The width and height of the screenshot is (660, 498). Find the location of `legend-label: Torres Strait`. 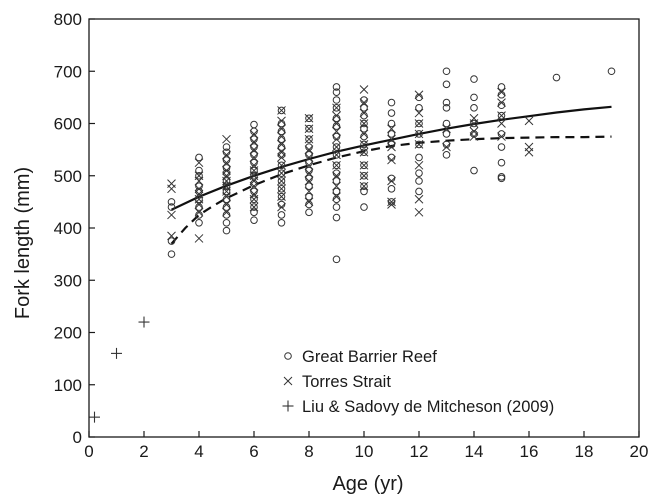

legend-label: Torres Strait is located at coordinates (346, 382).